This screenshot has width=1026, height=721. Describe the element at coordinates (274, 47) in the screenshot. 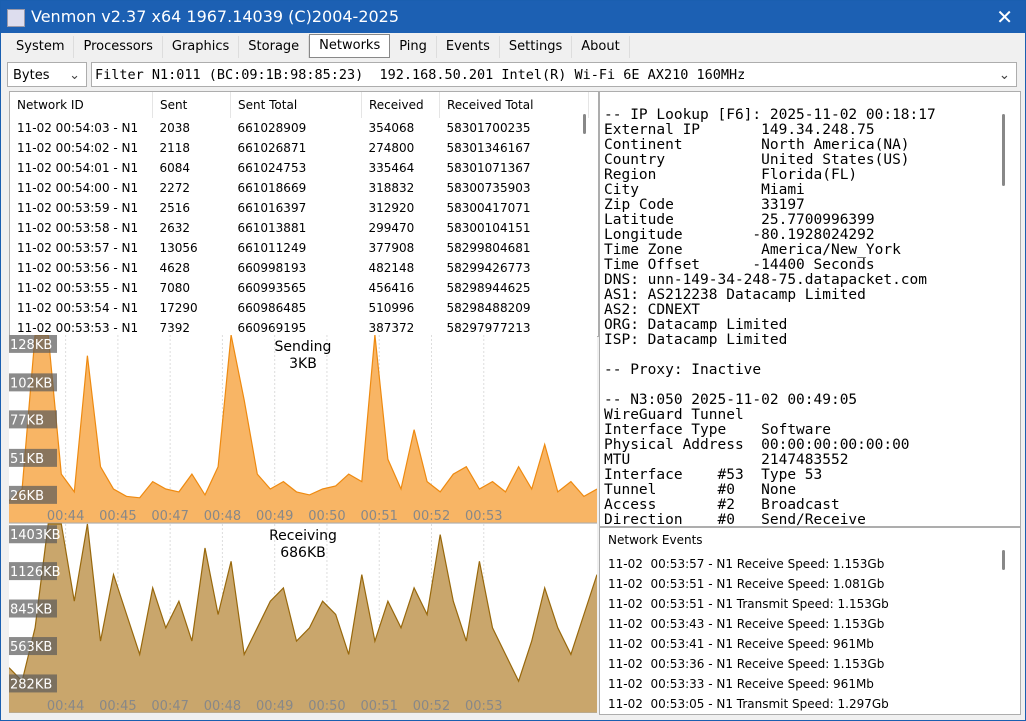

I see `tab: Storage` at that location.